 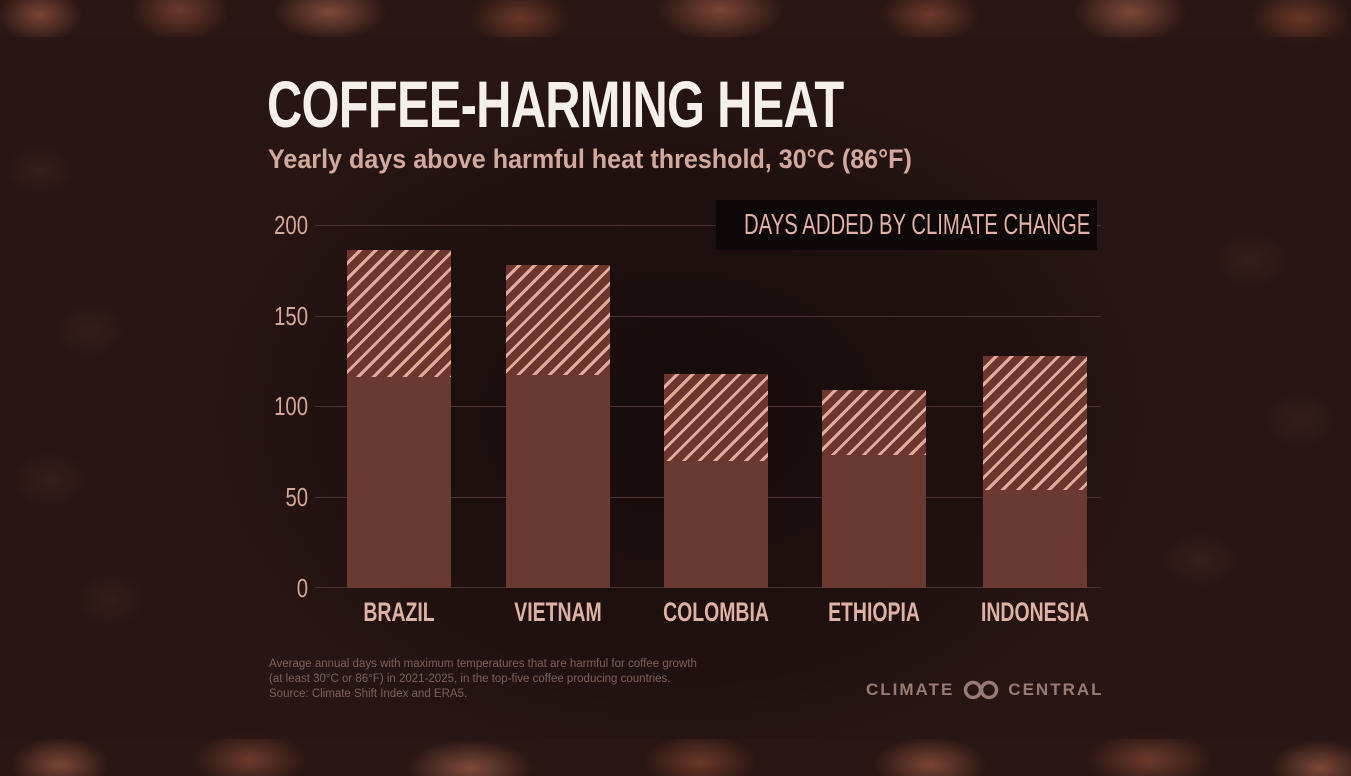 What do you see at coordinates (874, 612) in the screenshot?
I see `x-label-ethiopia: ETHIOPIA` at bounding box center [874, 612].